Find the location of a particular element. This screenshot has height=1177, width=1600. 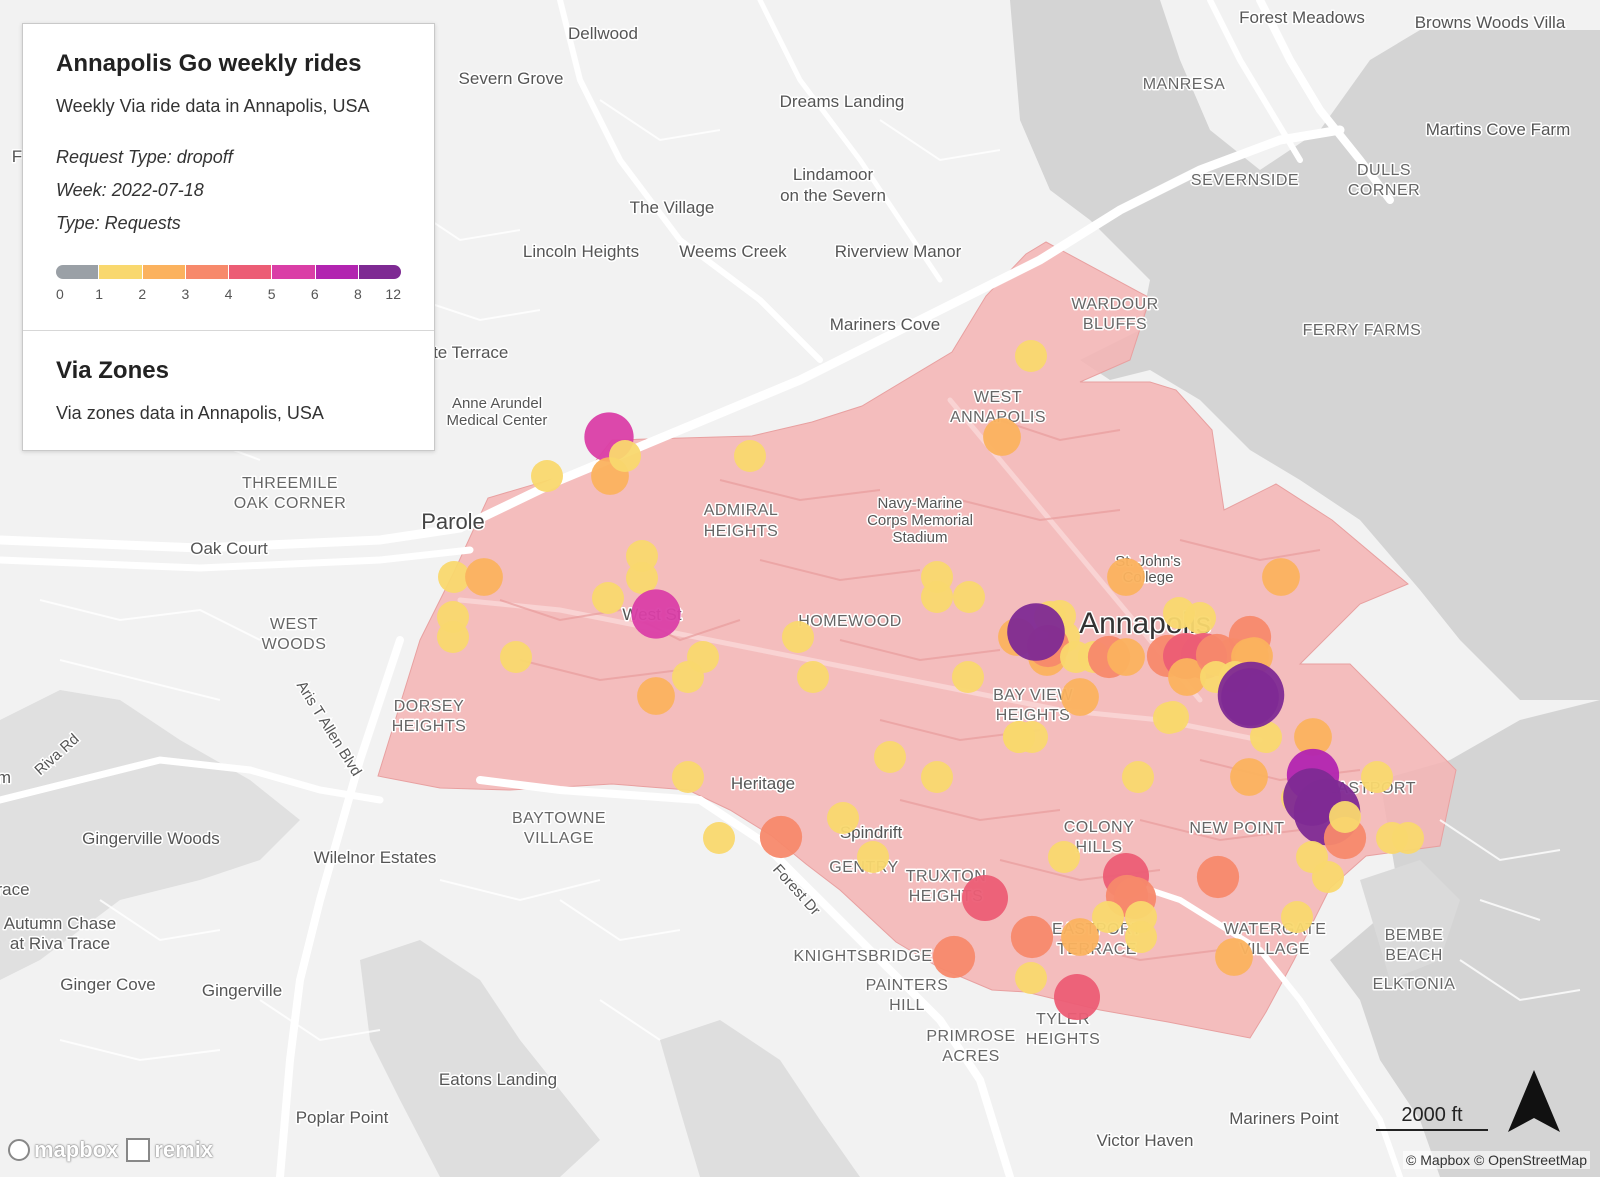

place-label: Parole is located at coordinates (453, 521).